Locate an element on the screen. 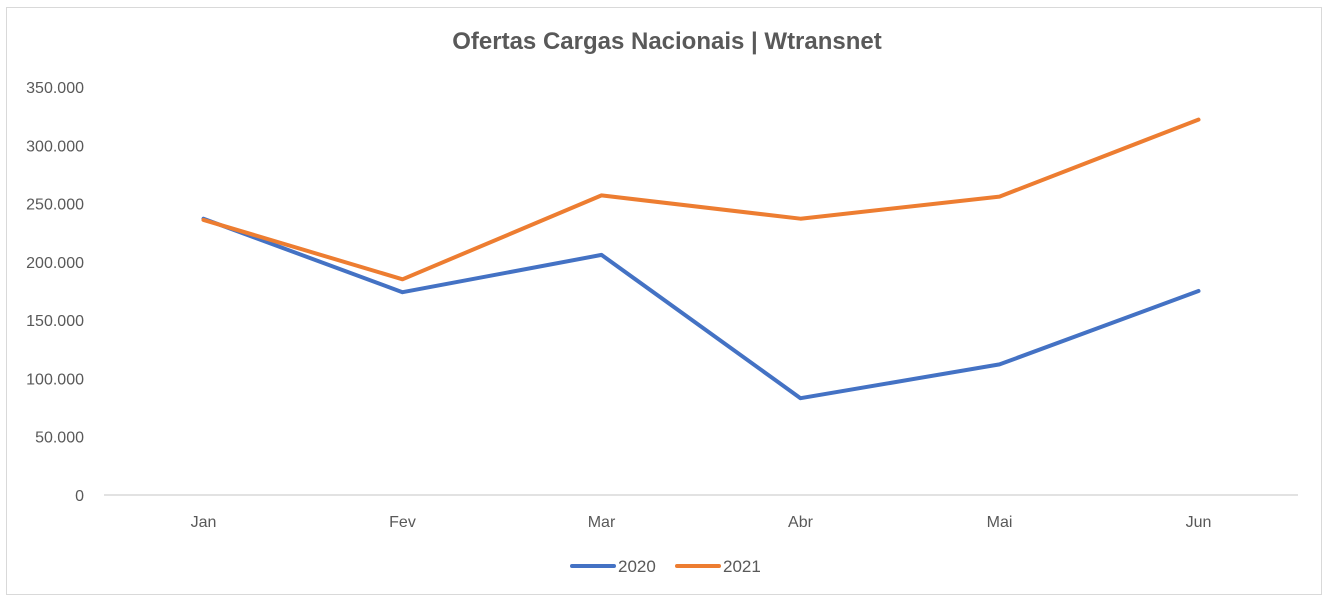 Image resolution: width=1334 pixels, height=604 pixels. y-tick-label: 200.000 is located at coordinates (55, 263).